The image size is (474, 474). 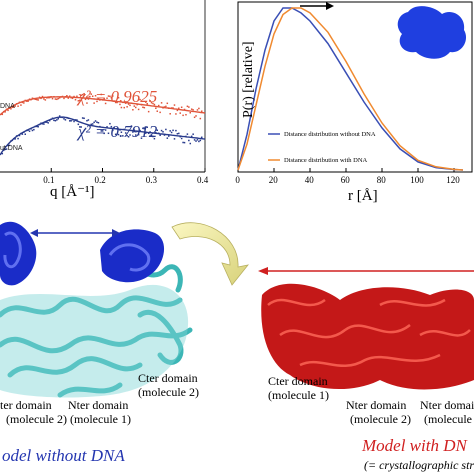 What do you see at coordinates (347, 176) in the screenshot?
I see `pr-x-ticks: 0 20 40 60 80 100 120` at bounding box center [347, 176].